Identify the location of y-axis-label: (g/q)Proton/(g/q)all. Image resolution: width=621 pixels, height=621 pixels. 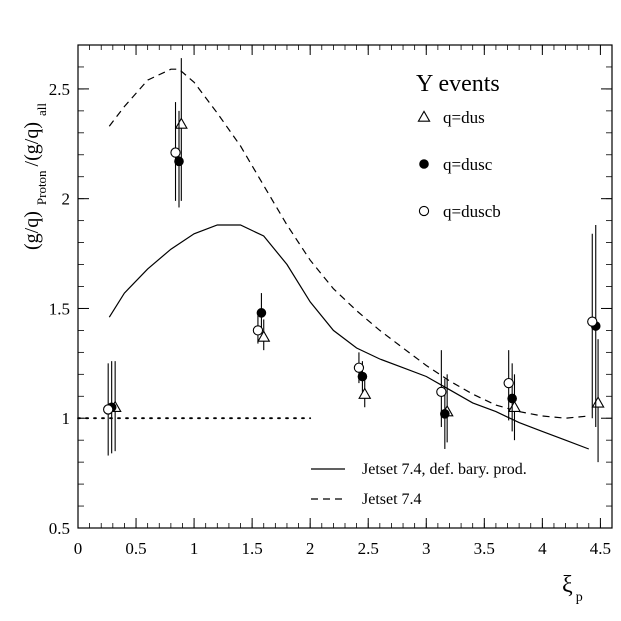
(35, 176).